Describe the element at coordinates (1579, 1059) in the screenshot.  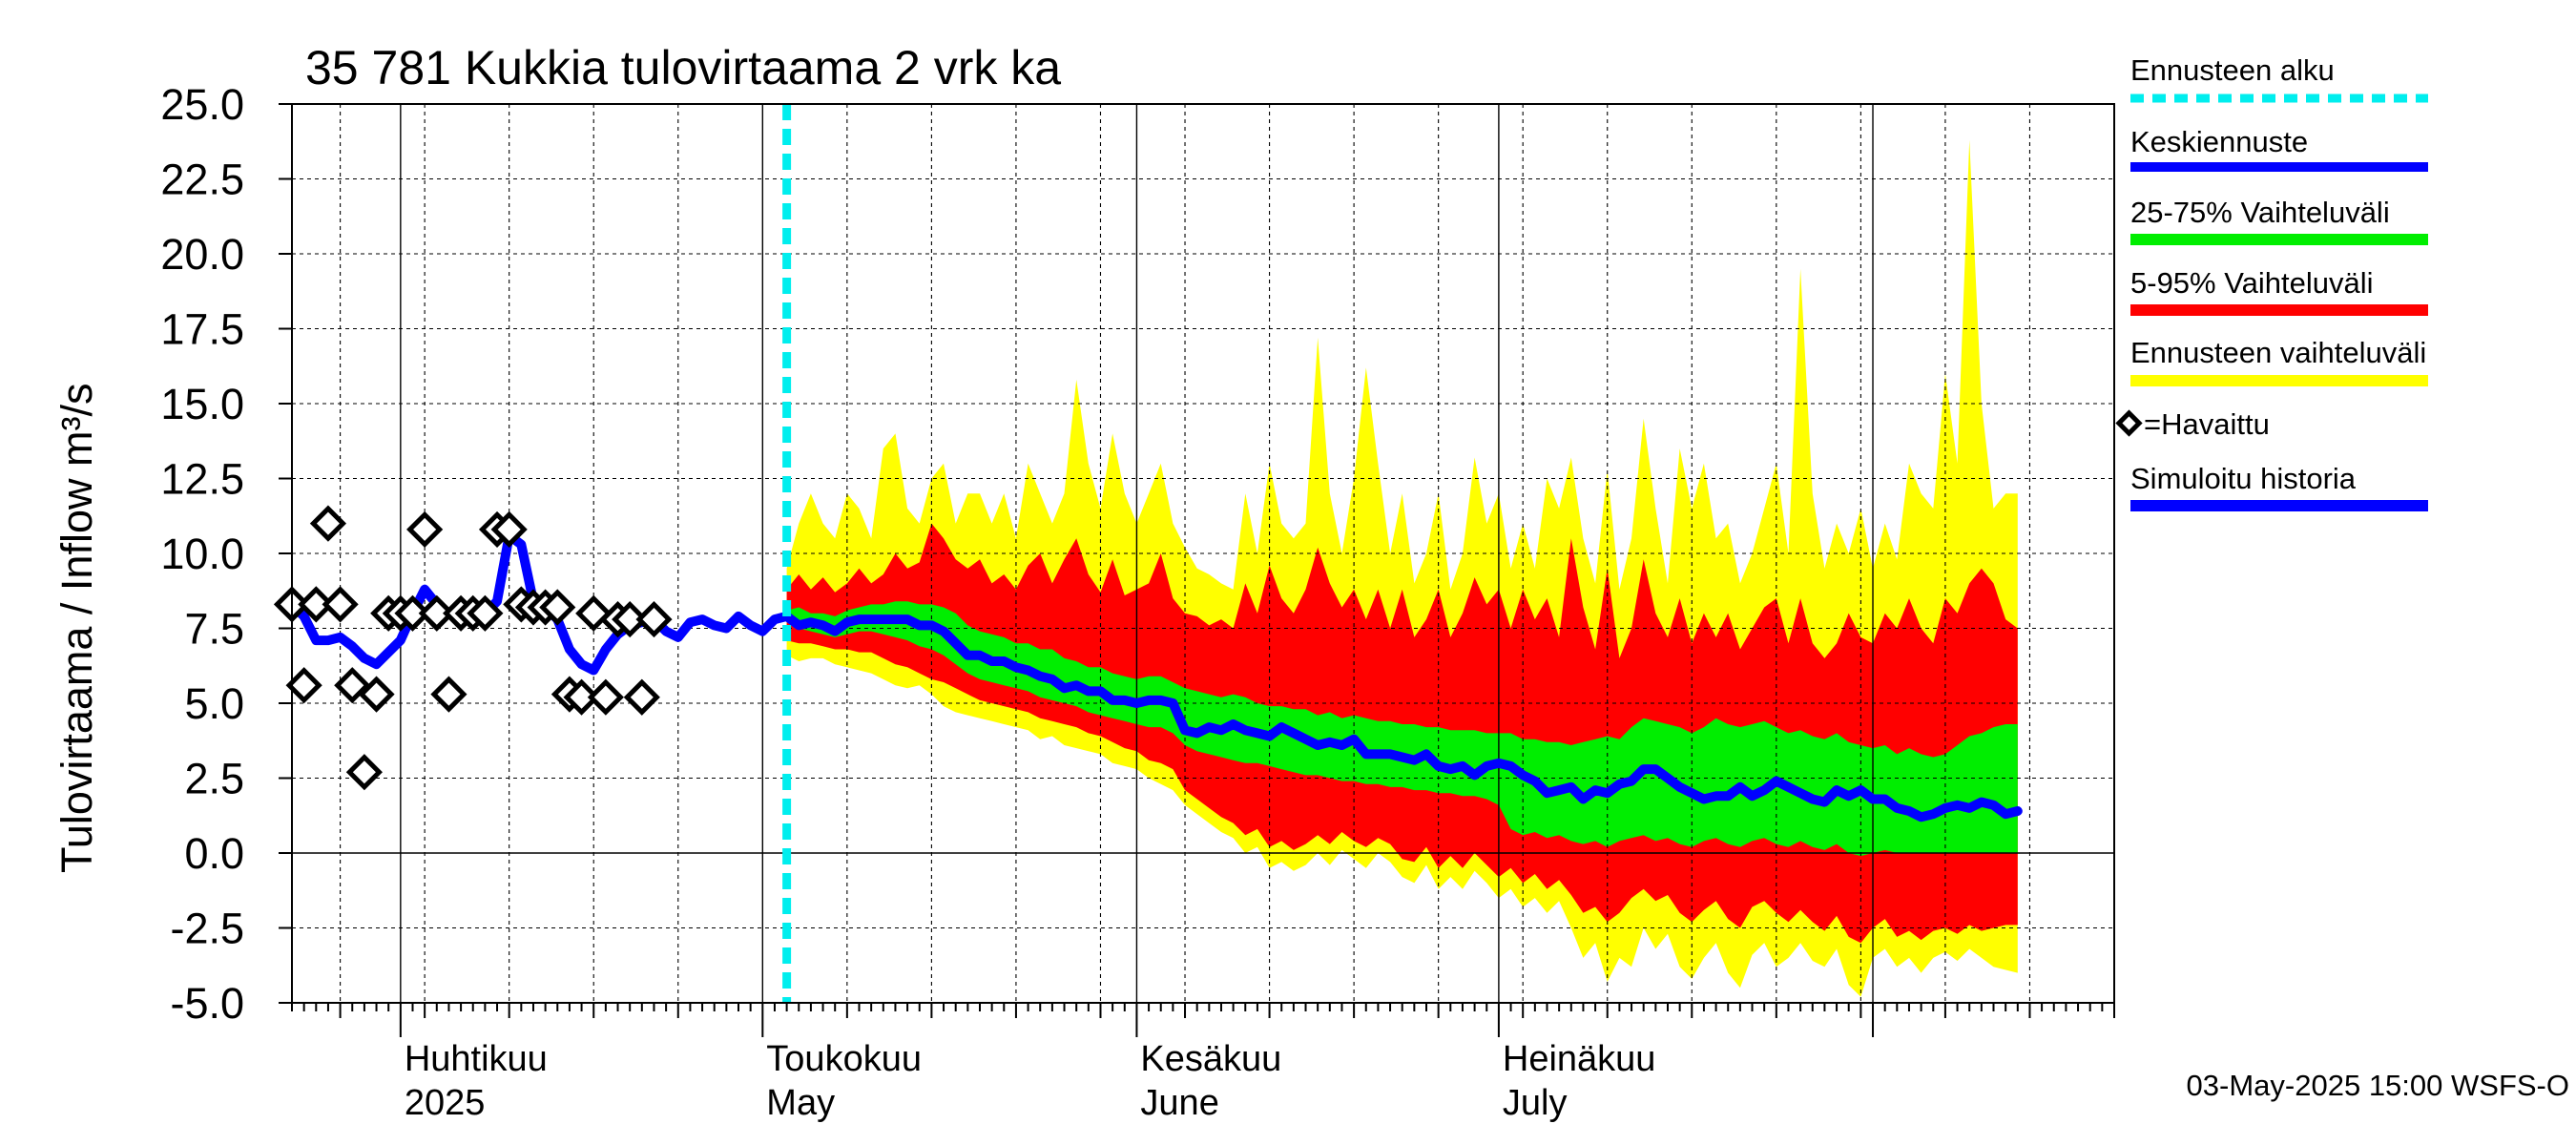
I see `month-label-3: Heinäkuu` at that location.